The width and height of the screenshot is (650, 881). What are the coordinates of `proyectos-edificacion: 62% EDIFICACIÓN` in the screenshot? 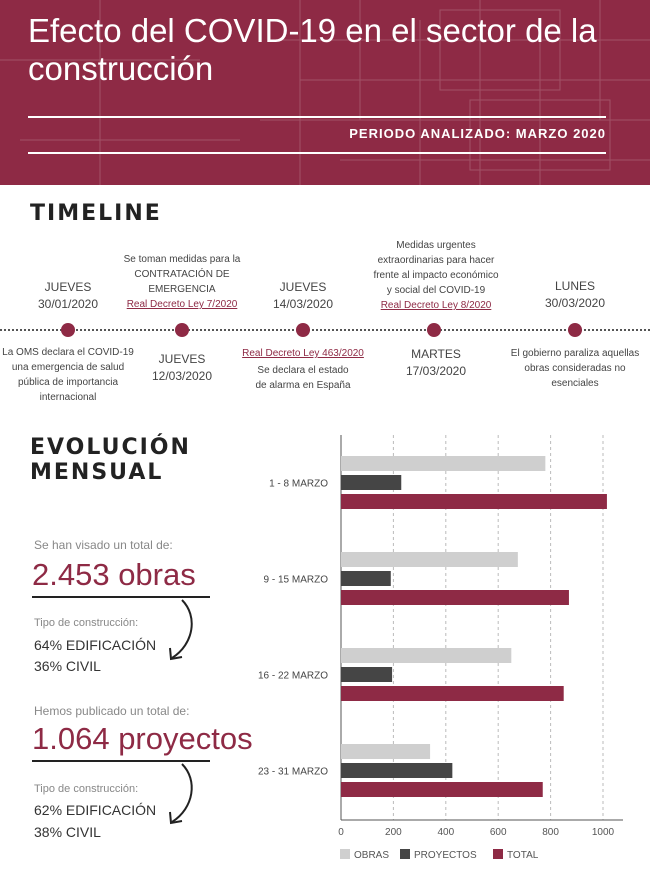 It's located at (95, 810).